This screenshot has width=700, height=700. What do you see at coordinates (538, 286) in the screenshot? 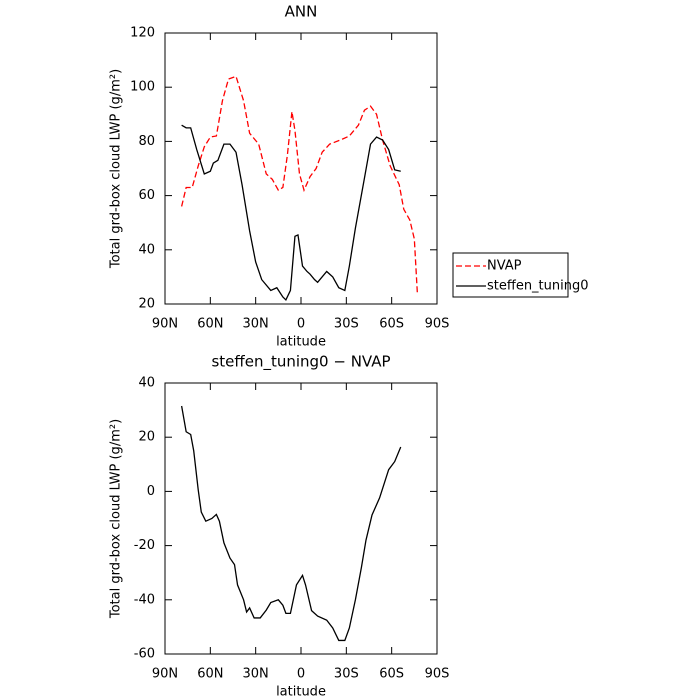
I see `legend-label: steffen_tuning0` at bounding box center [538, 286].